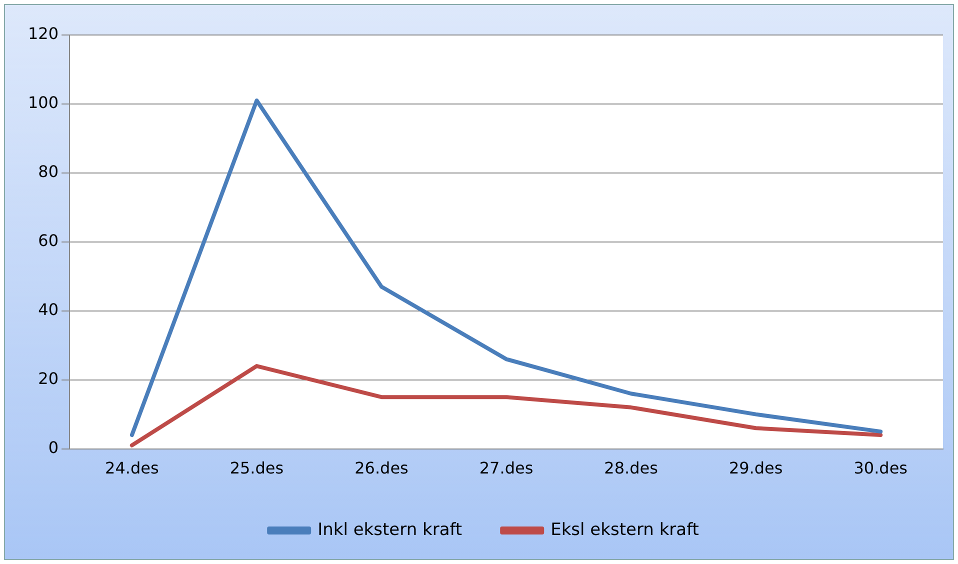 The width and height of the screenshot is (958, 564). Describe the element at coordinates (53, 447) in the screenshot. I see `y-tick-label: 0` at that location.